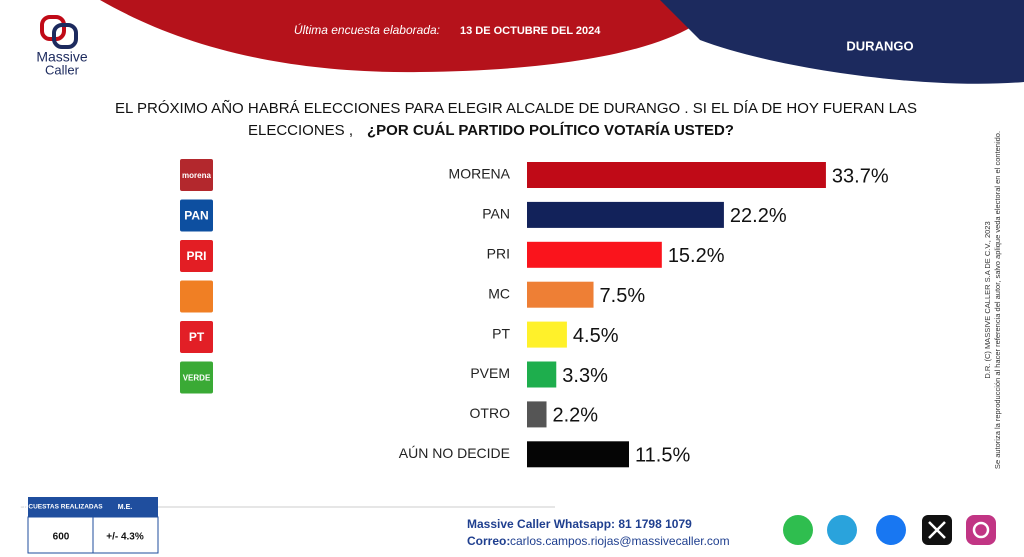 This screenshot has width=1024, height=557. I want to click on category-label: PVEM, so click(490, 373).